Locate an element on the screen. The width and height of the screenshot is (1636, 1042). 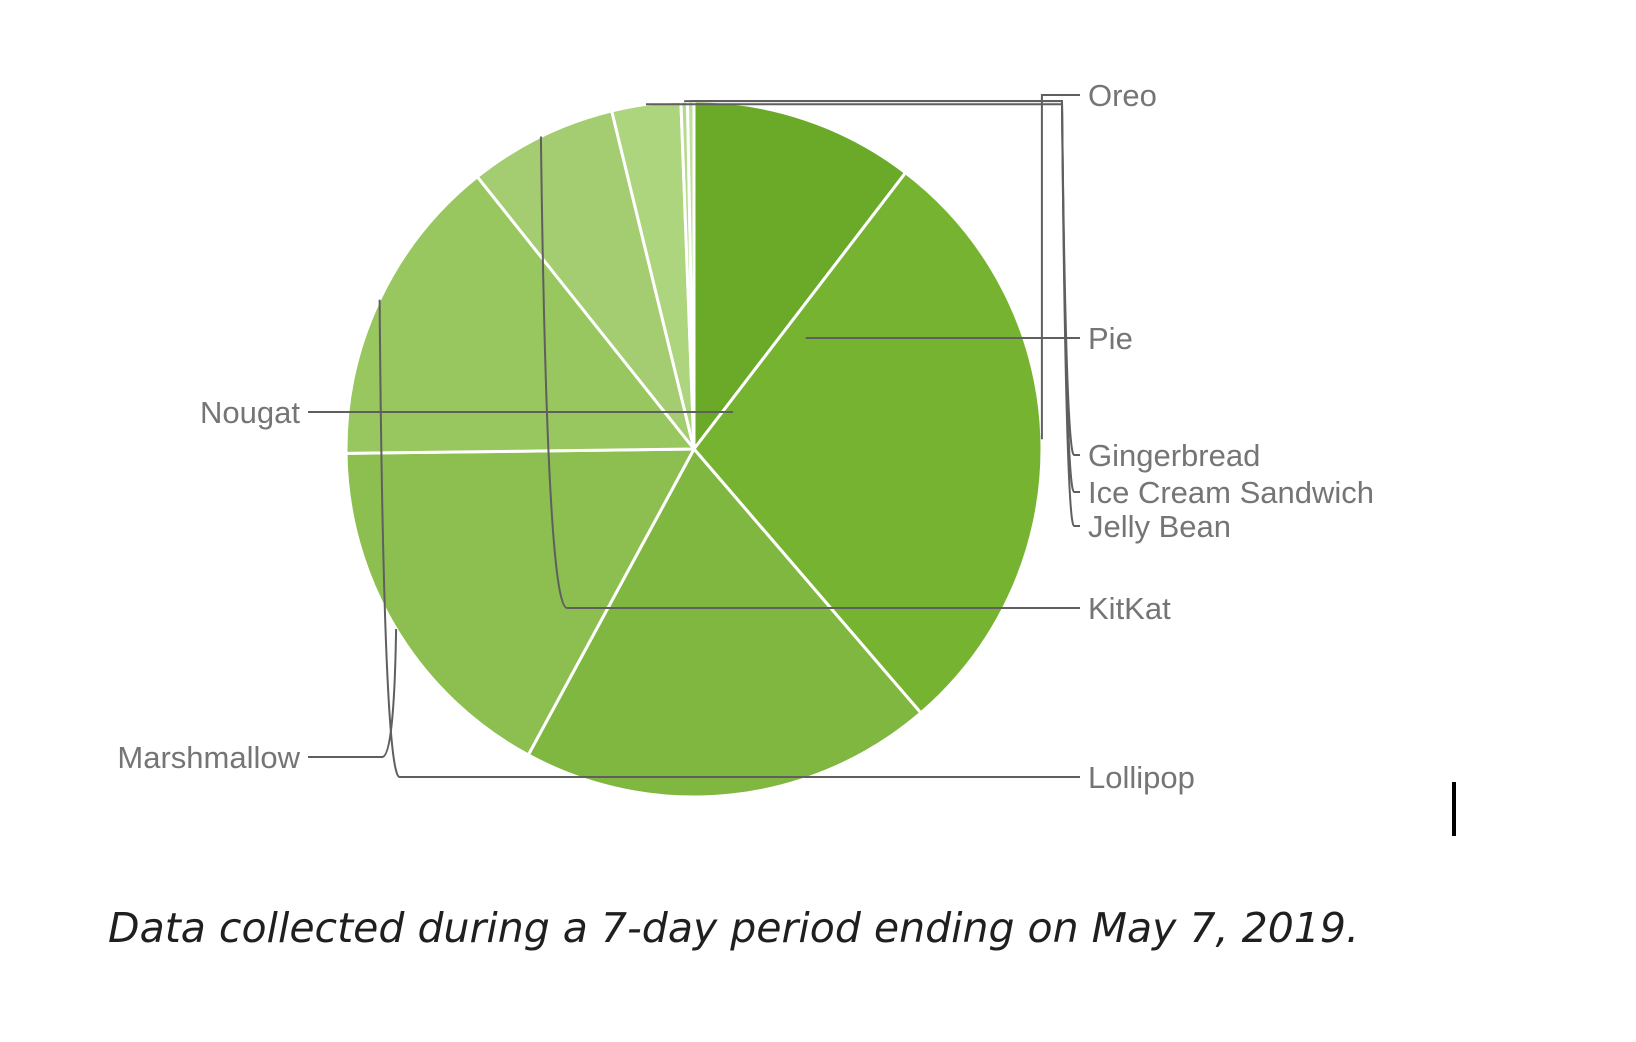
pie-slice-marshmallow is located at coordinates (520, 602).